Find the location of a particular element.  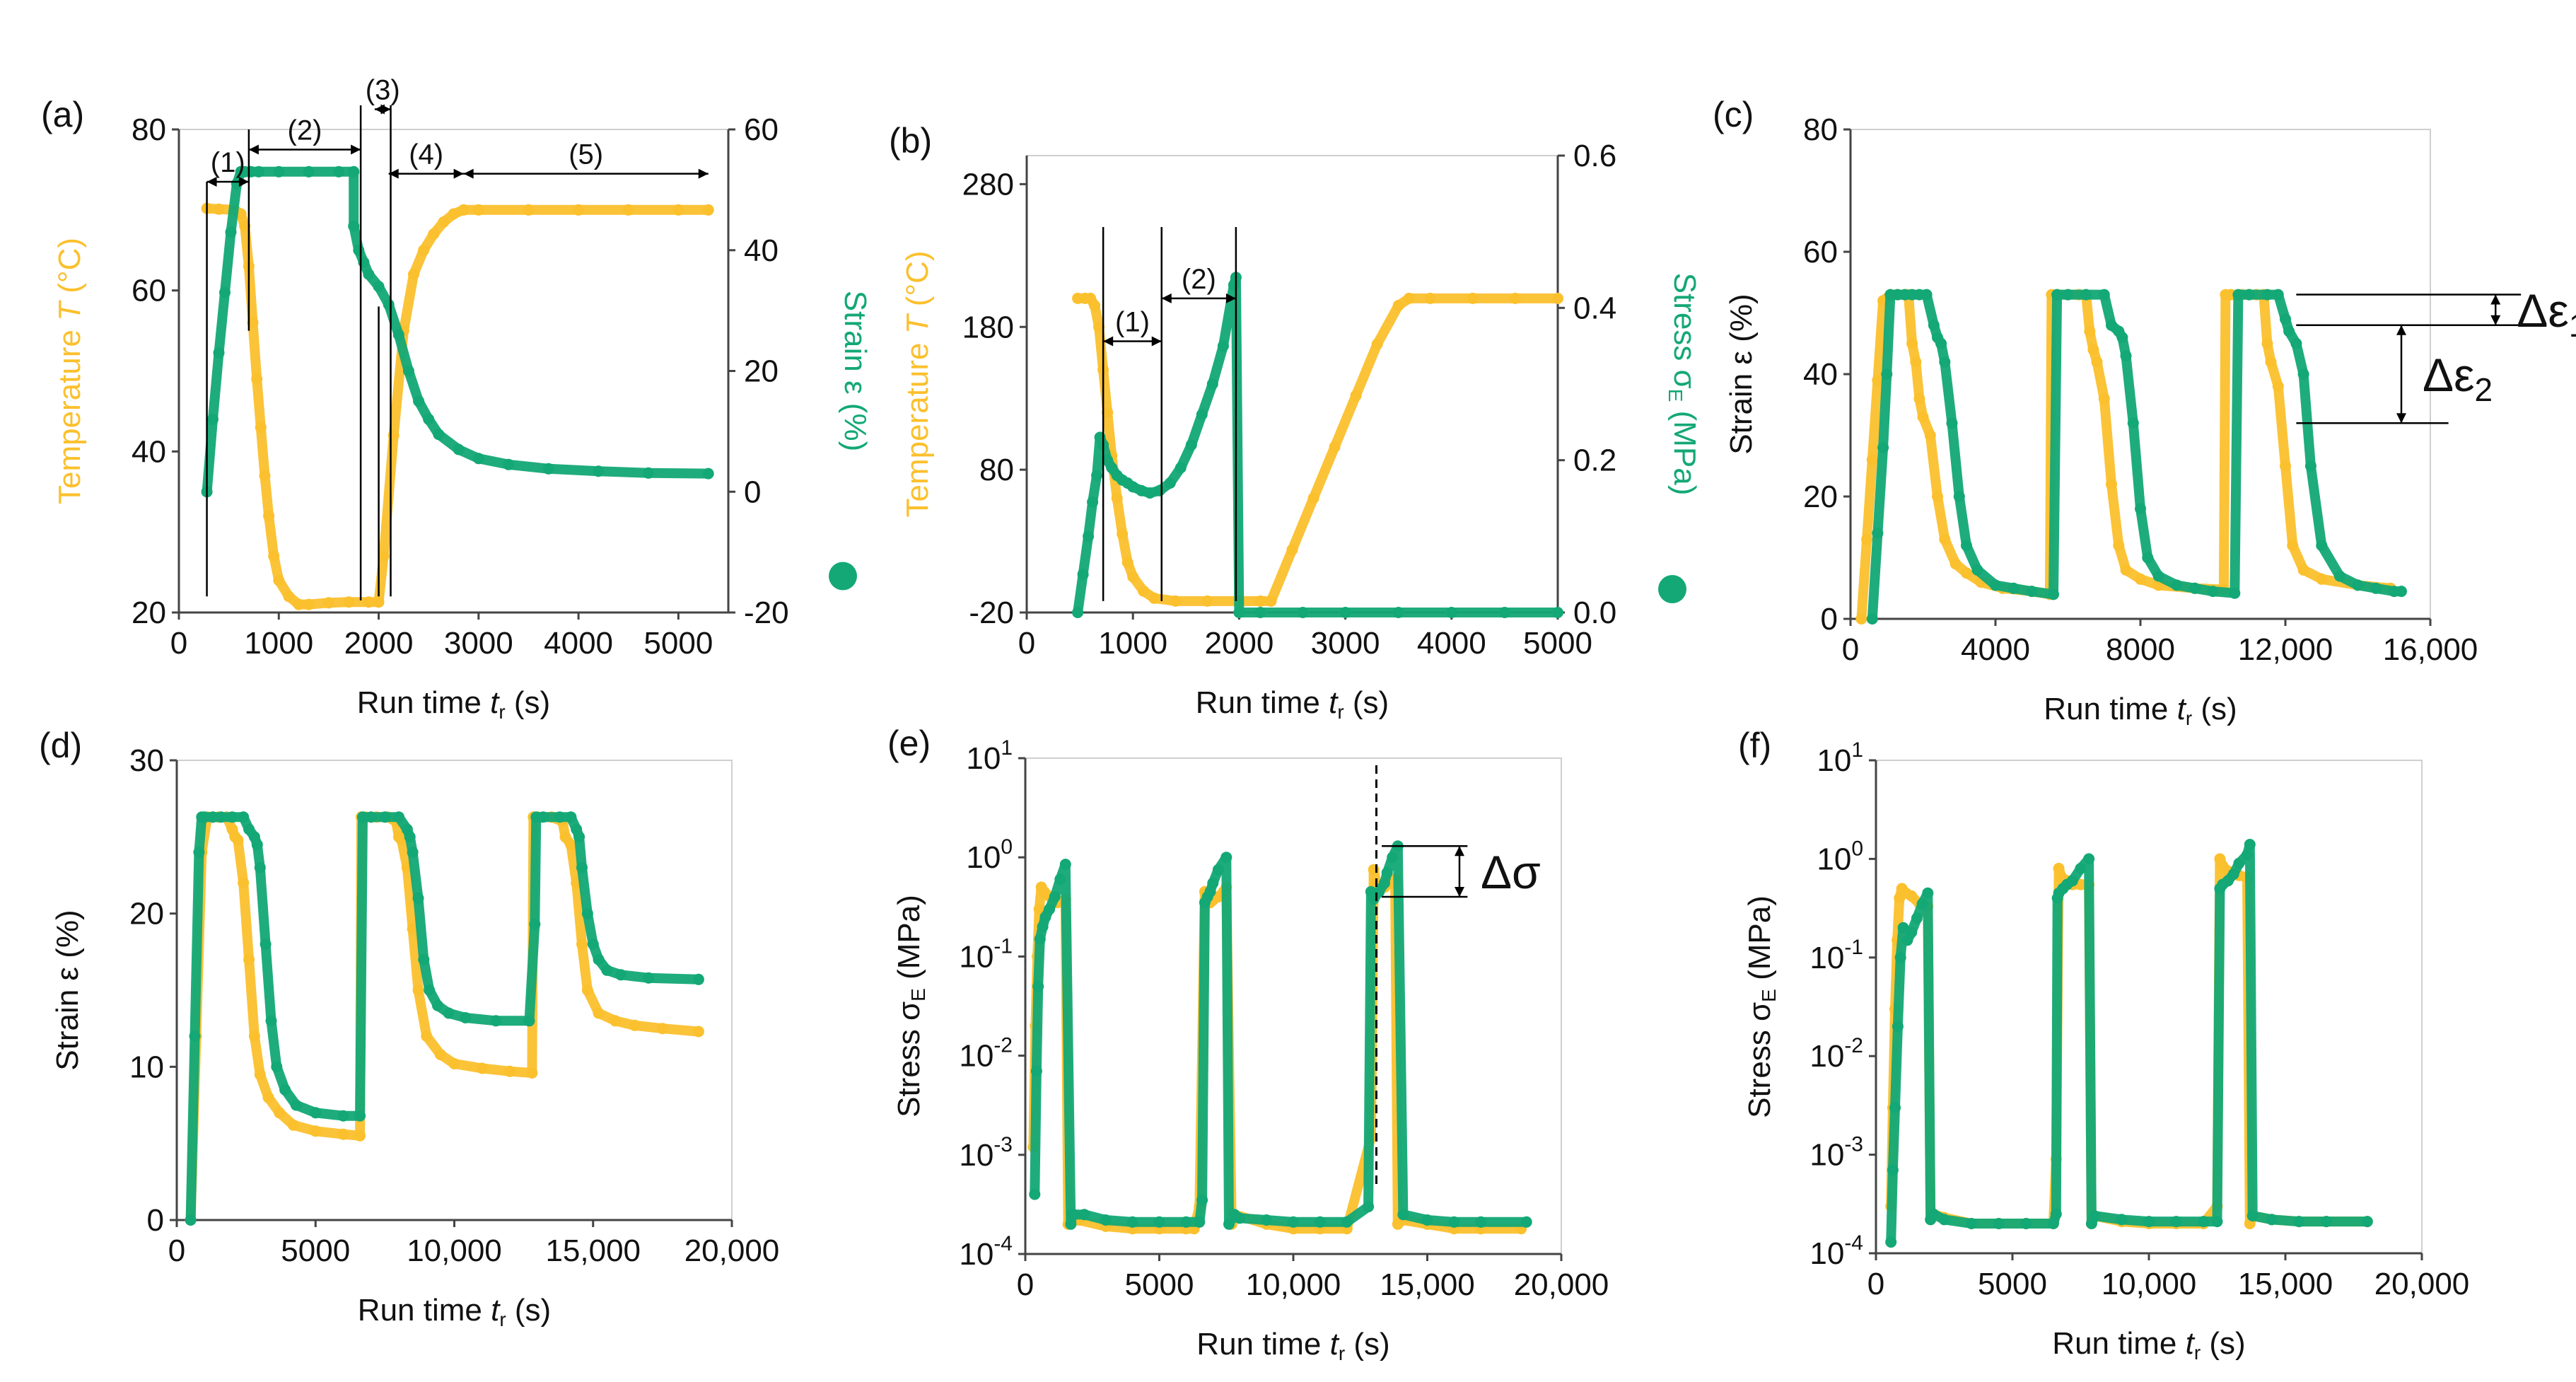

y2-axis-label-part-0: Stress is located at coordinates (1685, 321).